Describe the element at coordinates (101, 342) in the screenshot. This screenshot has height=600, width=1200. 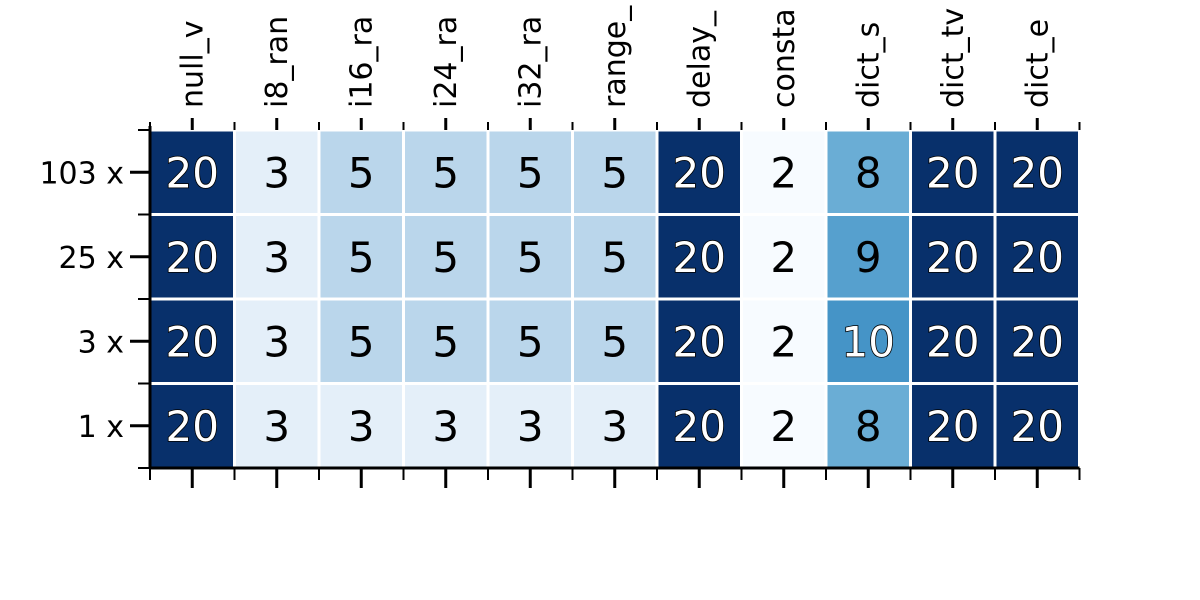
I see `row-tick-label: 3 x` at that location.